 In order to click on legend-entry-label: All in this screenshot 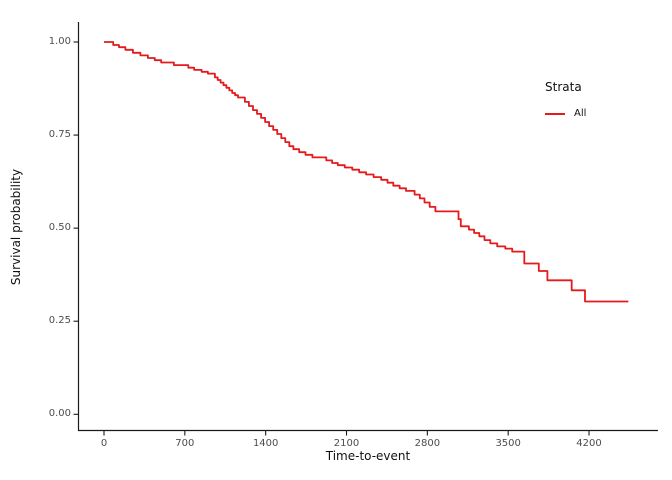, I will do `click(580, 113)`.